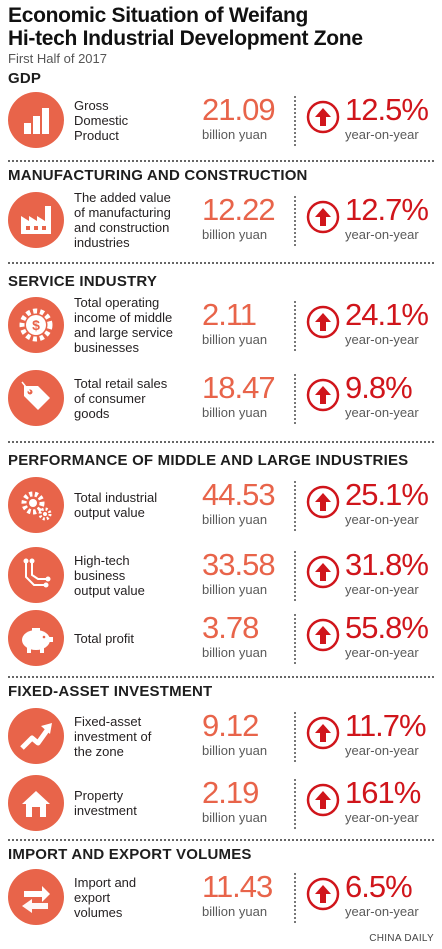  Describe the element at coordinates (36, 638) in the screenshot. I see `piggy-bank-icon` at that location.